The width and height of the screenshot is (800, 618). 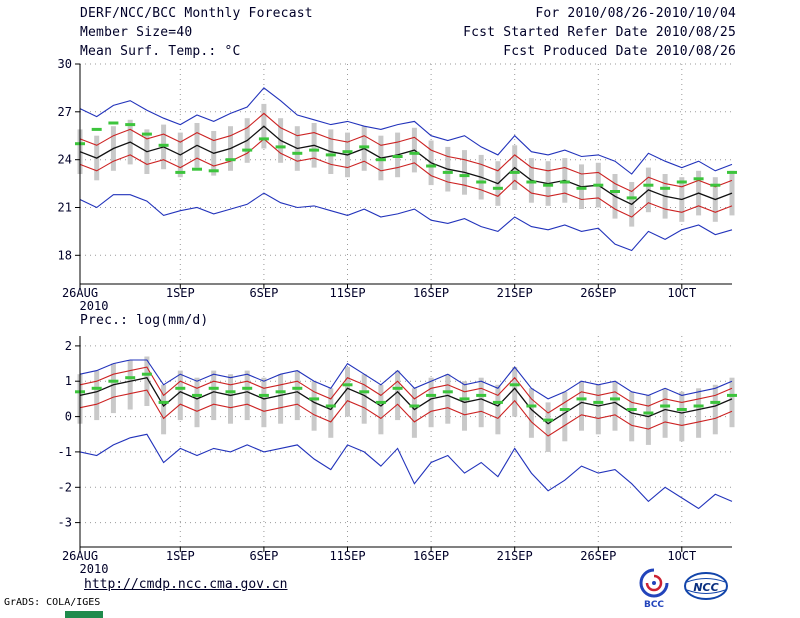 I want to click on svg-text: 24, so click(x=65, y=160).